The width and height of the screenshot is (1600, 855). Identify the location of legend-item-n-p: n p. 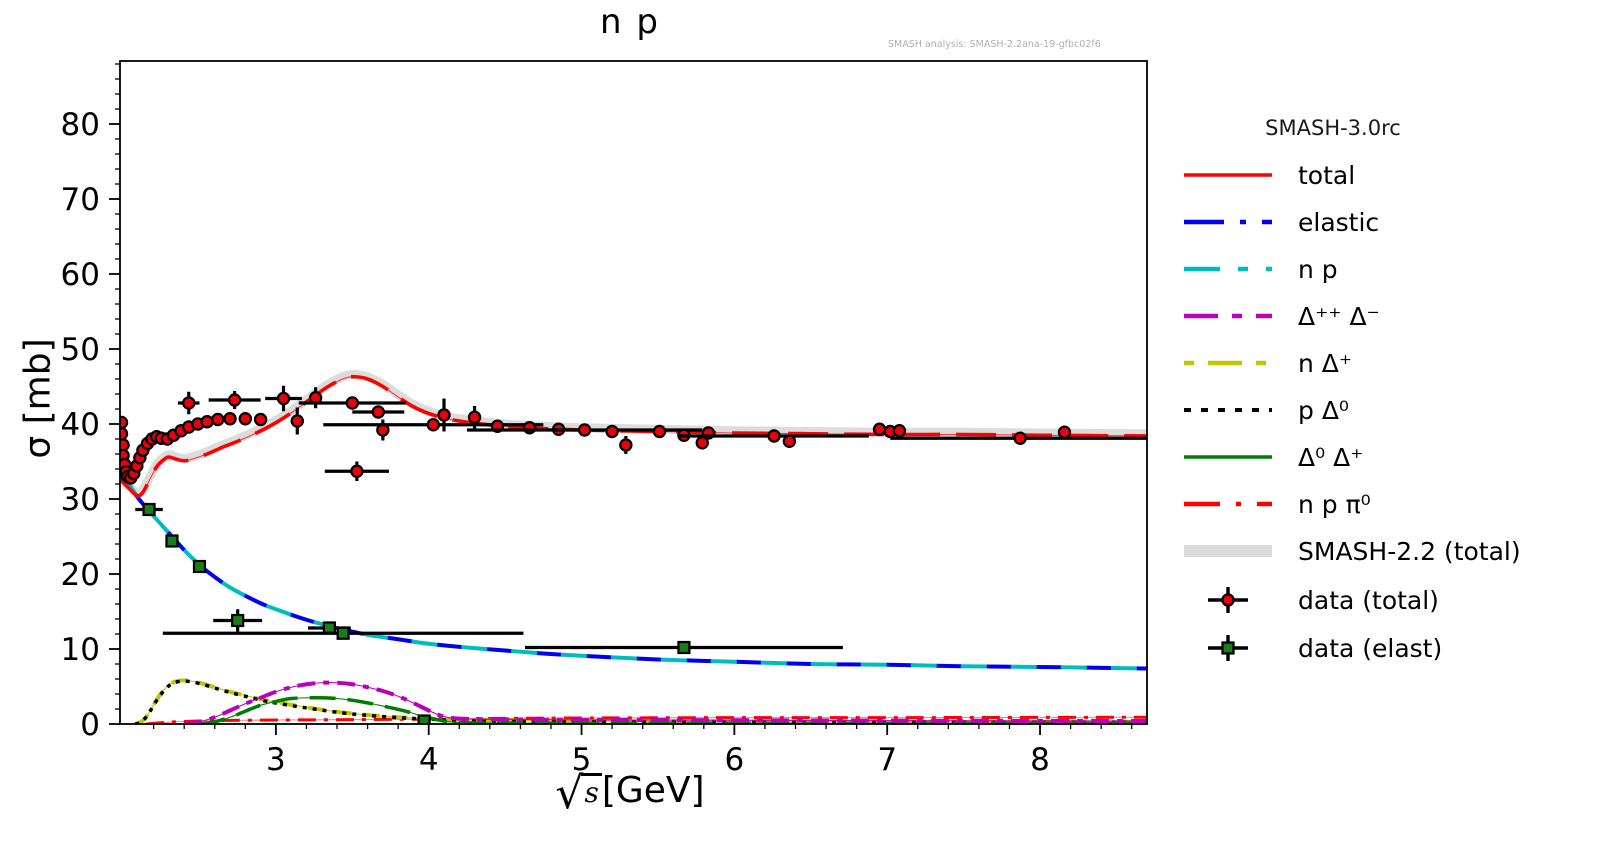
(1253, 269).